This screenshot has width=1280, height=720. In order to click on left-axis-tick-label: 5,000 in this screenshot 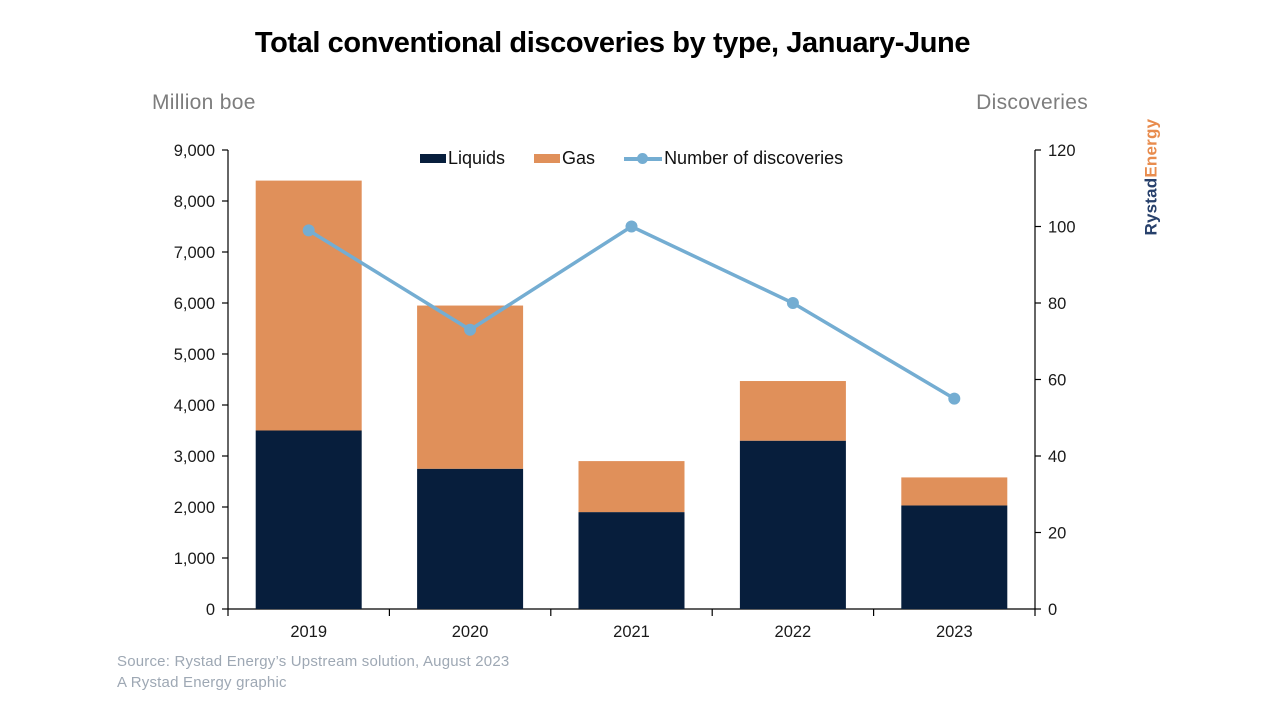, I will do `click(194, 355)`.